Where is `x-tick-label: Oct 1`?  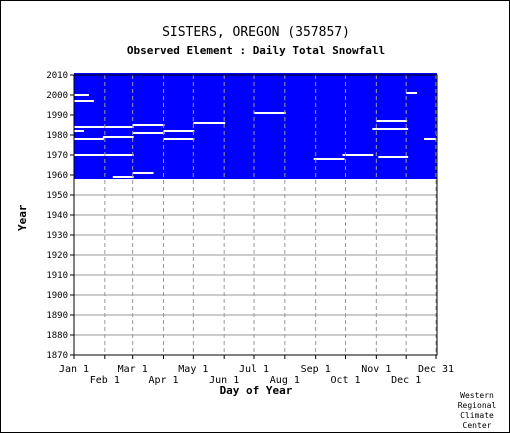 x-tick-label: Oct 1 is located at coordinates (345, 380).